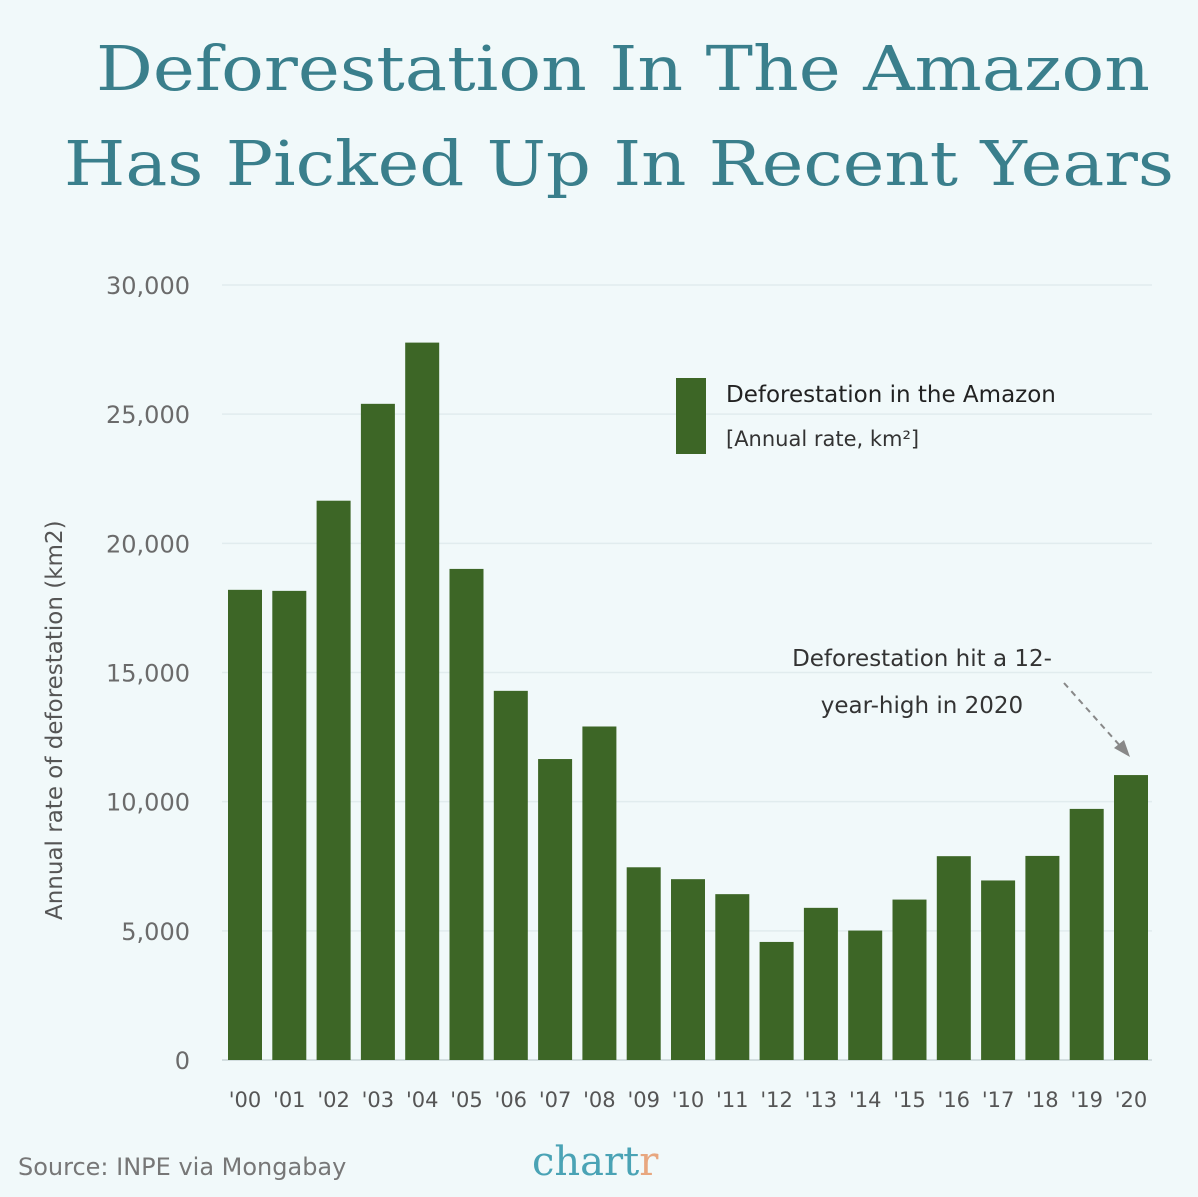 The width and height of the screenshot is (1198, 1197). What do you see at coordinates (585, 1162) in the screenshot?
I see `logo-main: chart` at bounding box center [585, 1162].